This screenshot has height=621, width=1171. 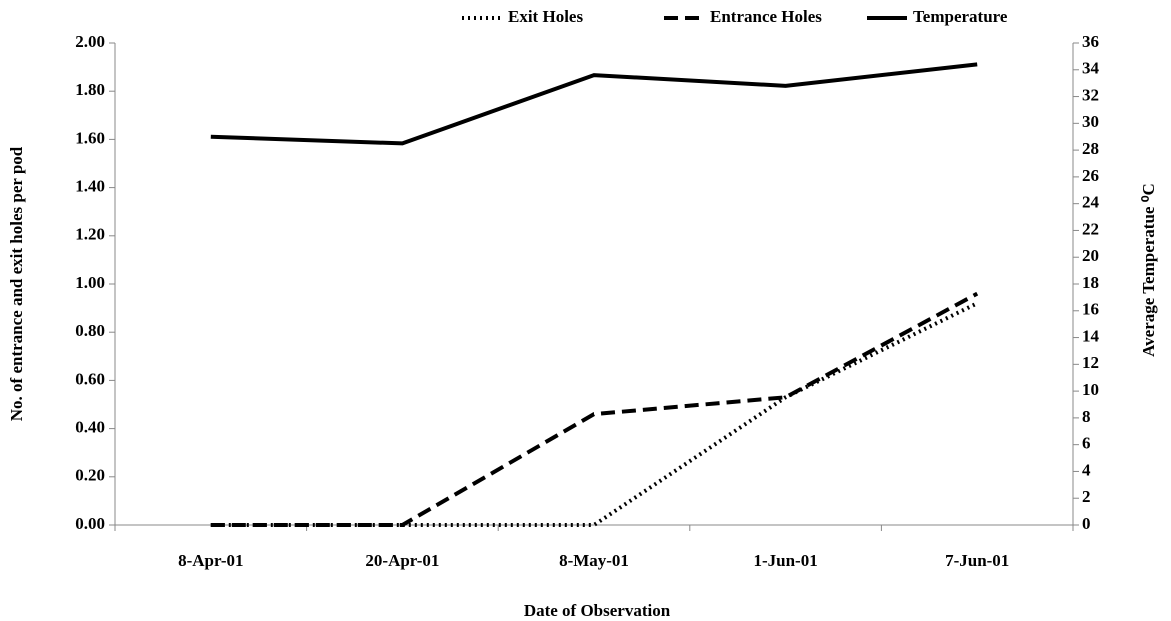 I want to click on y2-tick-label: 24, so click(x=1091, y=202).